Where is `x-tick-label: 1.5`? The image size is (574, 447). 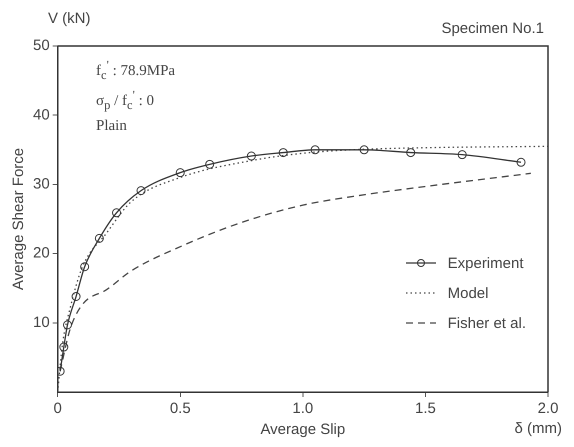
x-tick-label: 1.5 is located at coordinates (425, 409).